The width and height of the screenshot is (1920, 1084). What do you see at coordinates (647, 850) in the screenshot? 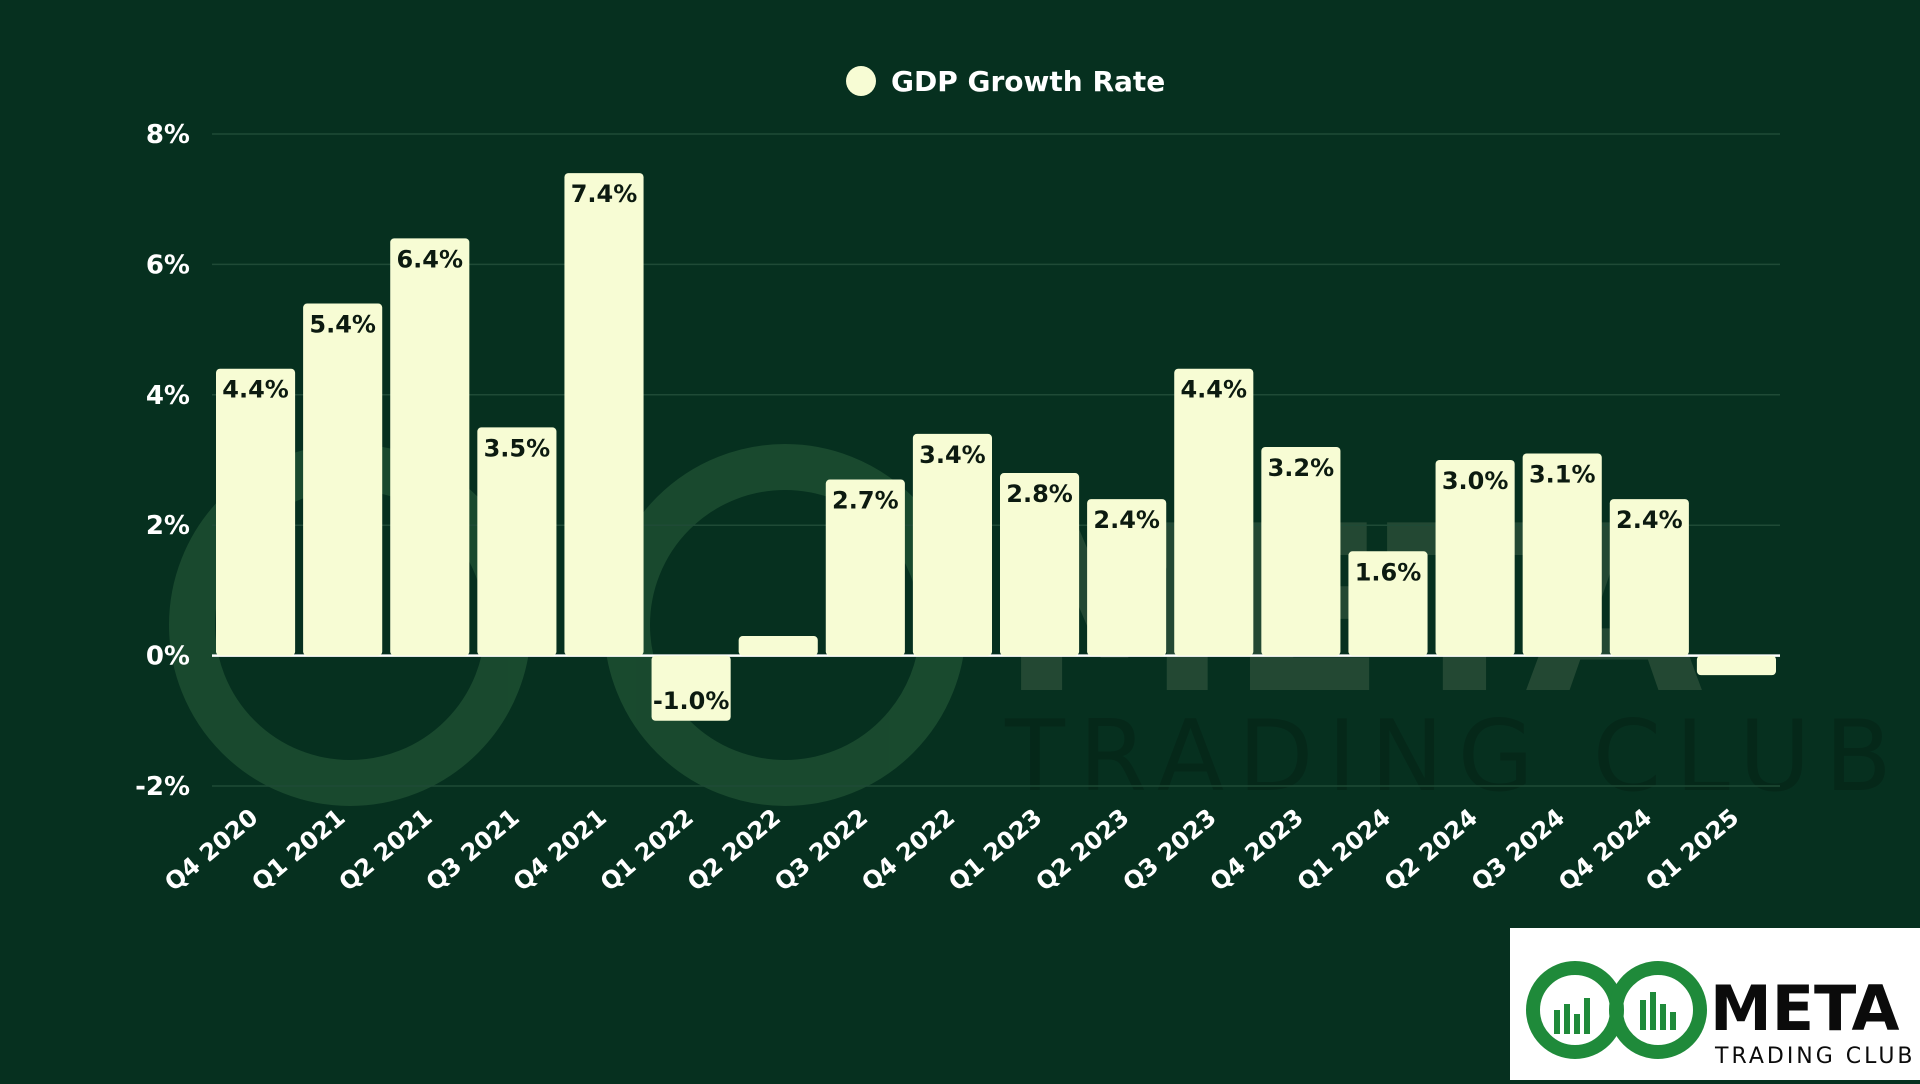
I see `x-tick-label: Q1 2022` at bounding box center [647, 850].